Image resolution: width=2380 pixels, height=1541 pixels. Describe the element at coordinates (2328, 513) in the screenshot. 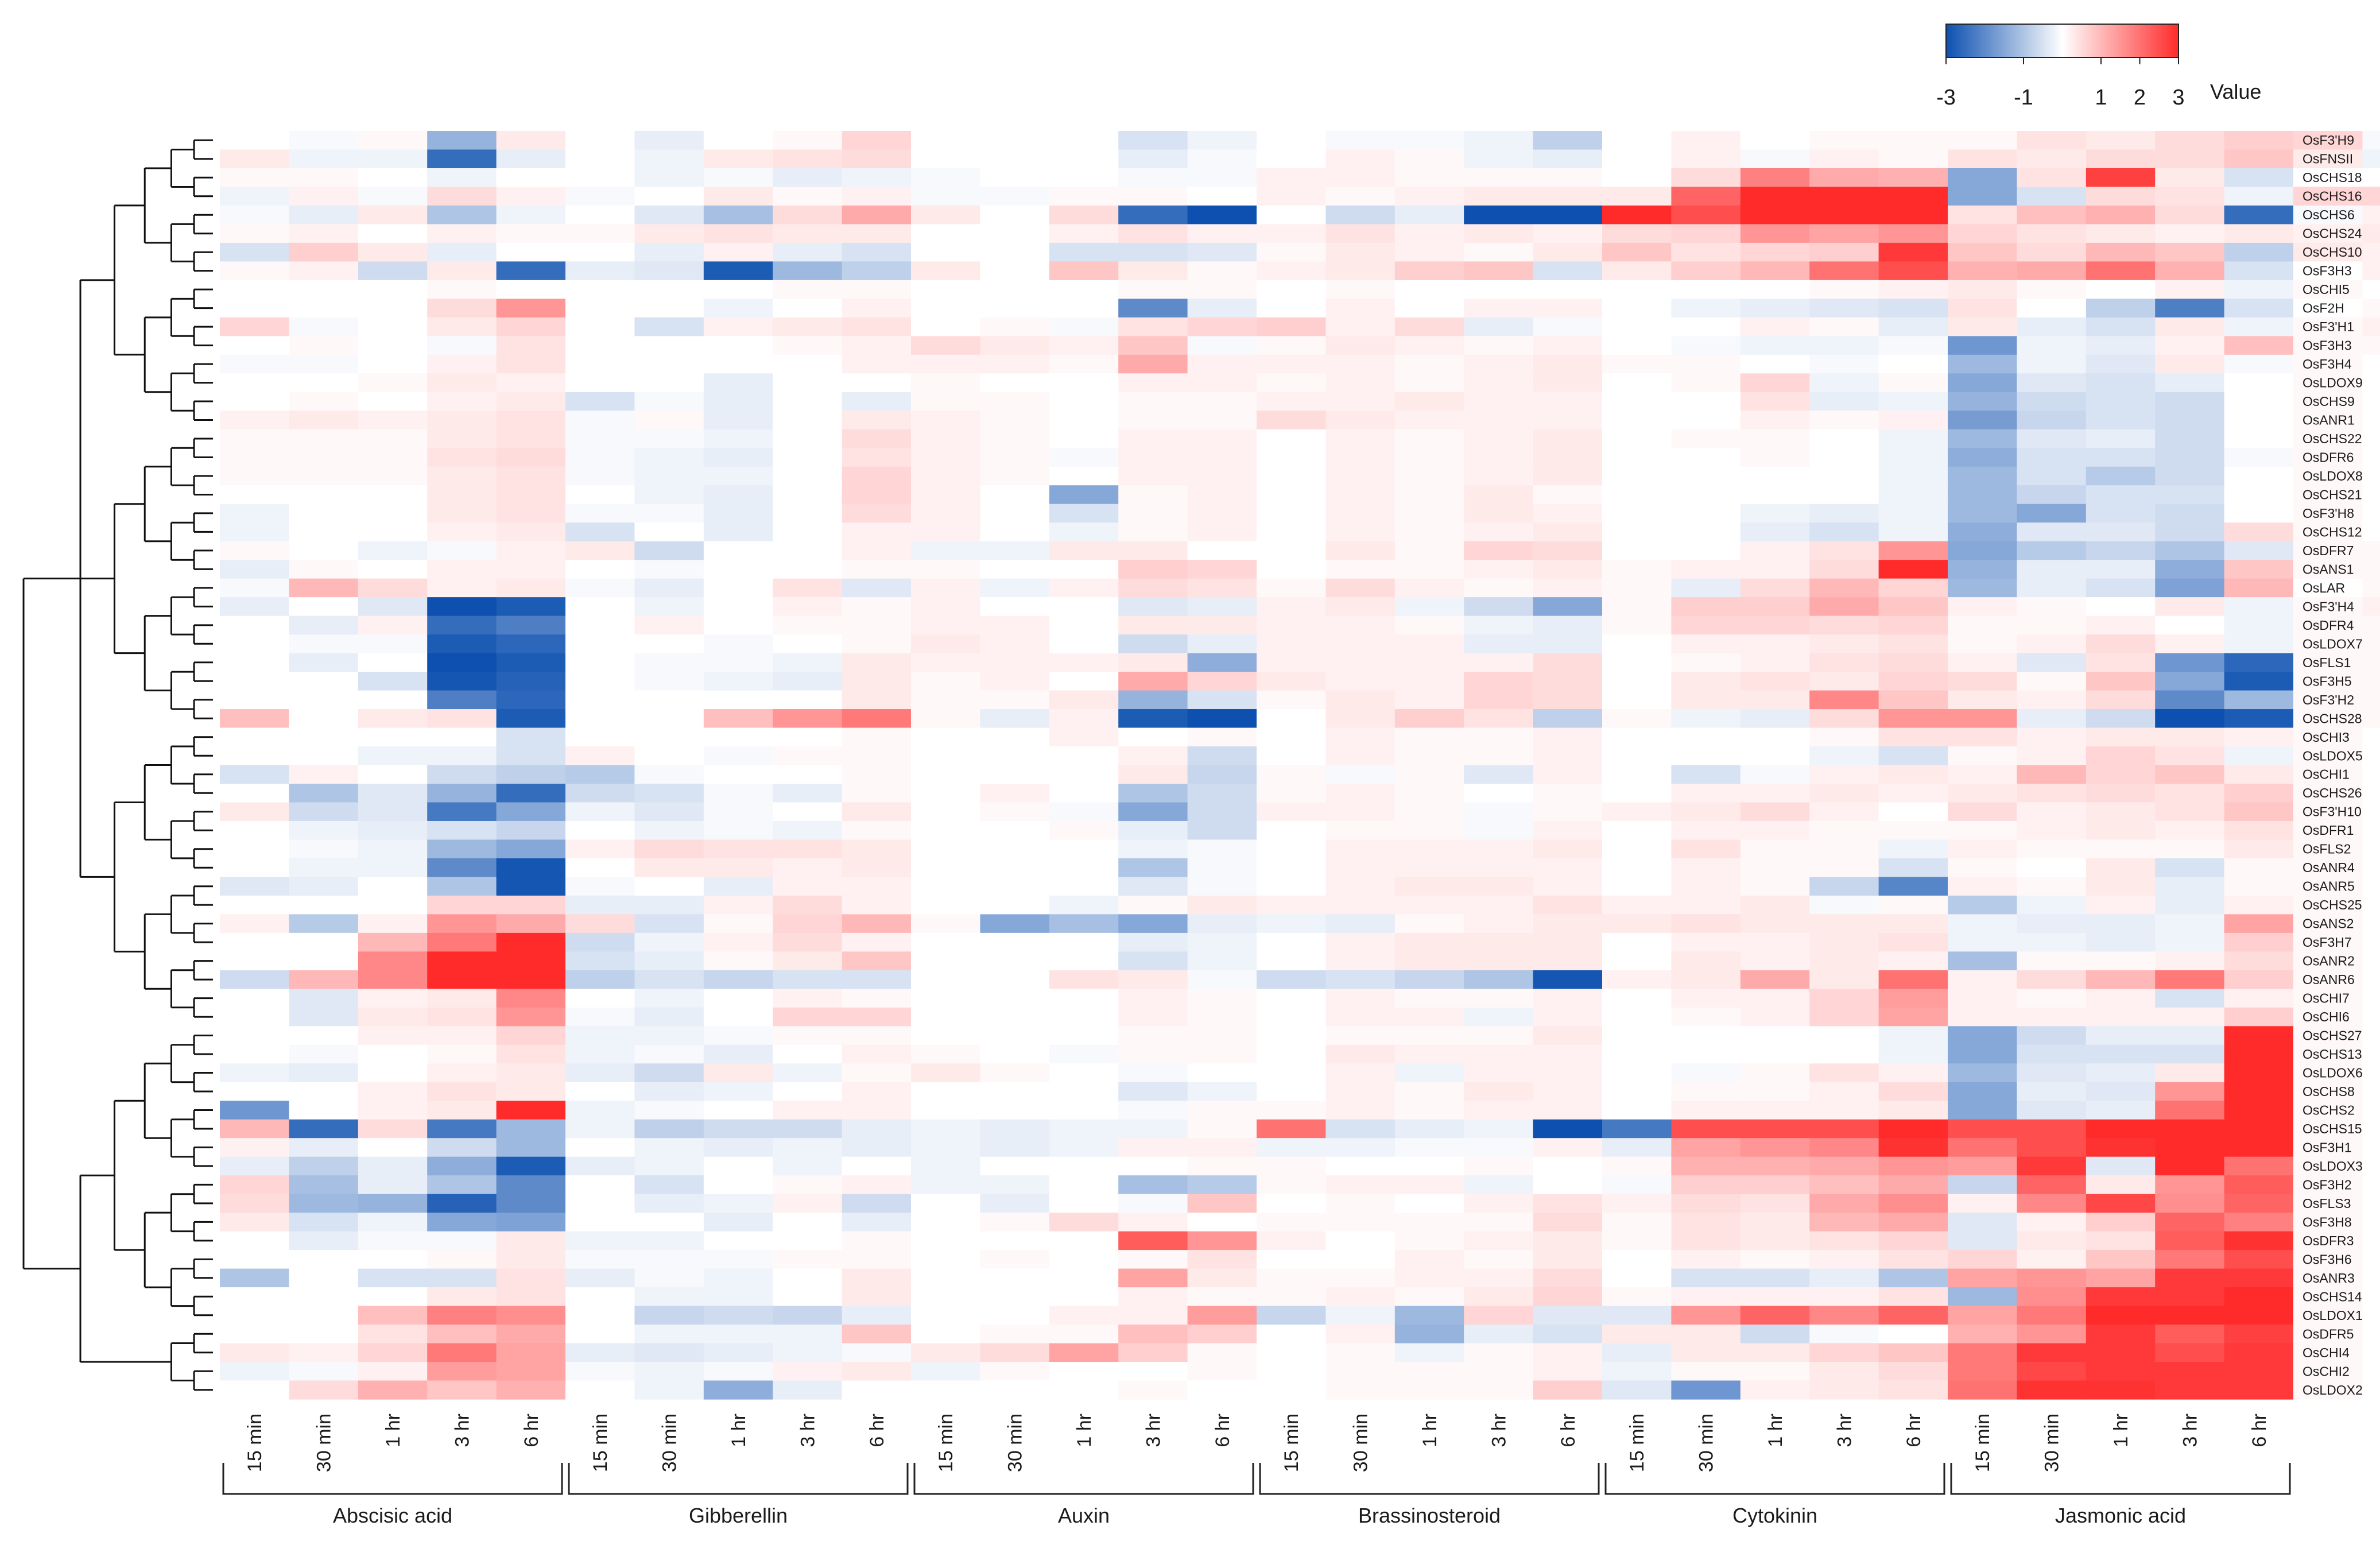

I see `row-label: OsF3'H8` at that location.